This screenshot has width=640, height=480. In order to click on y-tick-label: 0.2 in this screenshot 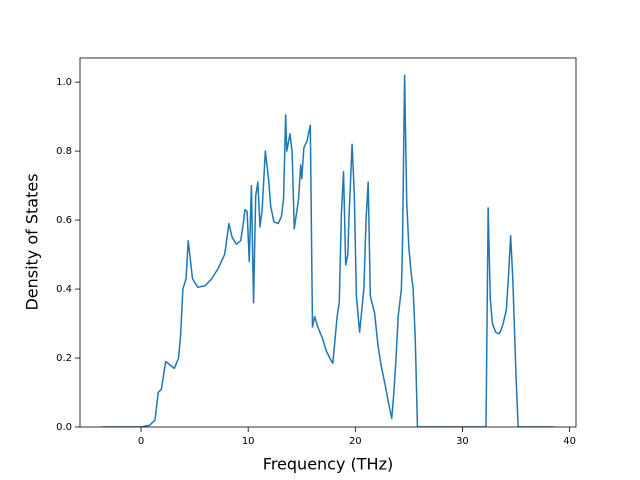, I will do `click(64, 358)`.